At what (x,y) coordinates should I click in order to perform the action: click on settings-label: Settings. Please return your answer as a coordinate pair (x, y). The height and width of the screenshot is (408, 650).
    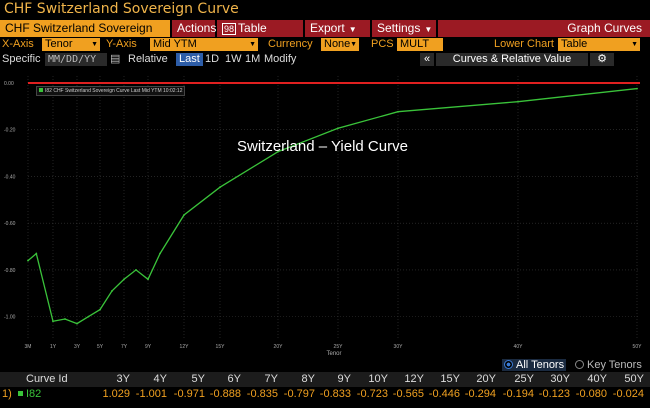
    Looking at the image, I should click on (399, 28).